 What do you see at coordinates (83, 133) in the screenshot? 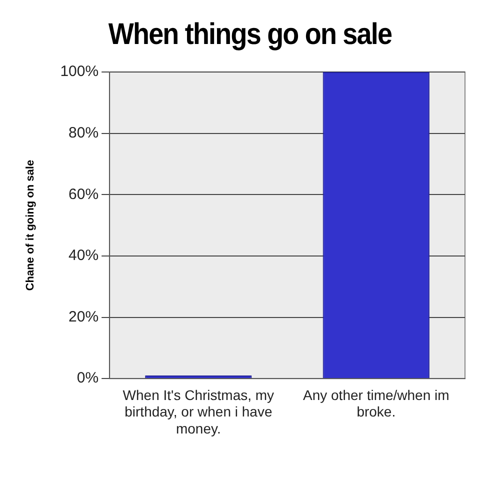
I see `y-tick-label: 80%` at bounding box center [83, 133].